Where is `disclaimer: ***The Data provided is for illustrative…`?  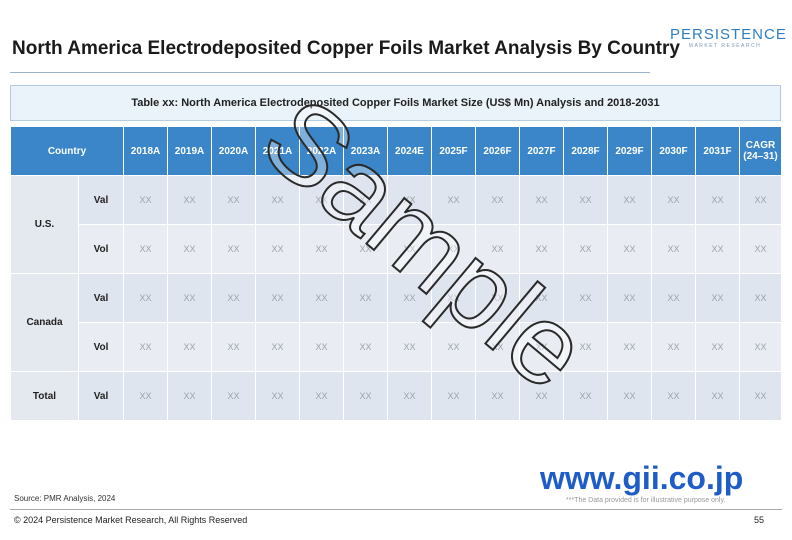 disclaimer: ***The Data provided is for illustrative… is located at coordinates (646, 500).